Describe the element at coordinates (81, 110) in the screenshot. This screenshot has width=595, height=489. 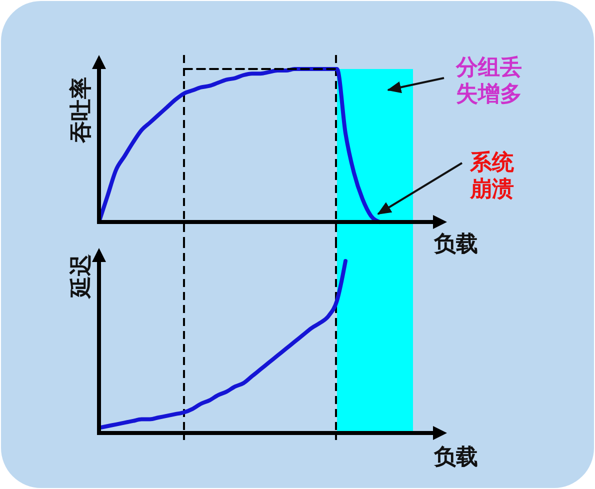
I see `y-axis-title: 吞吐率` at that location.